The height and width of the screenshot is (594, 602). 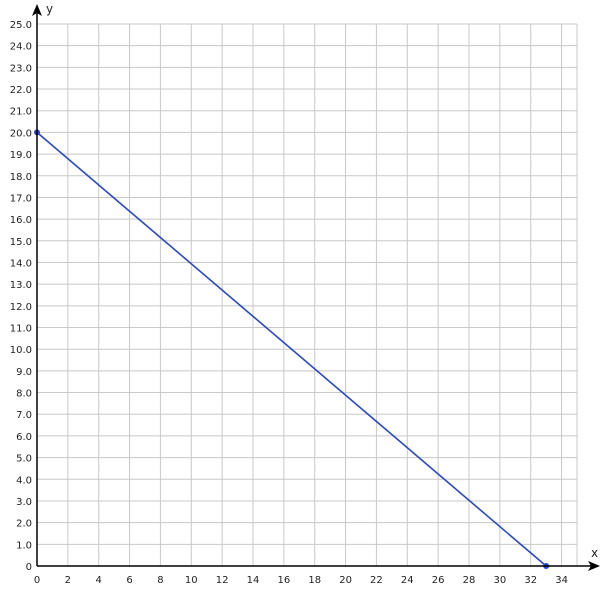 I want to click on y-tick-label: 23.0, so click(x=21, y=68).